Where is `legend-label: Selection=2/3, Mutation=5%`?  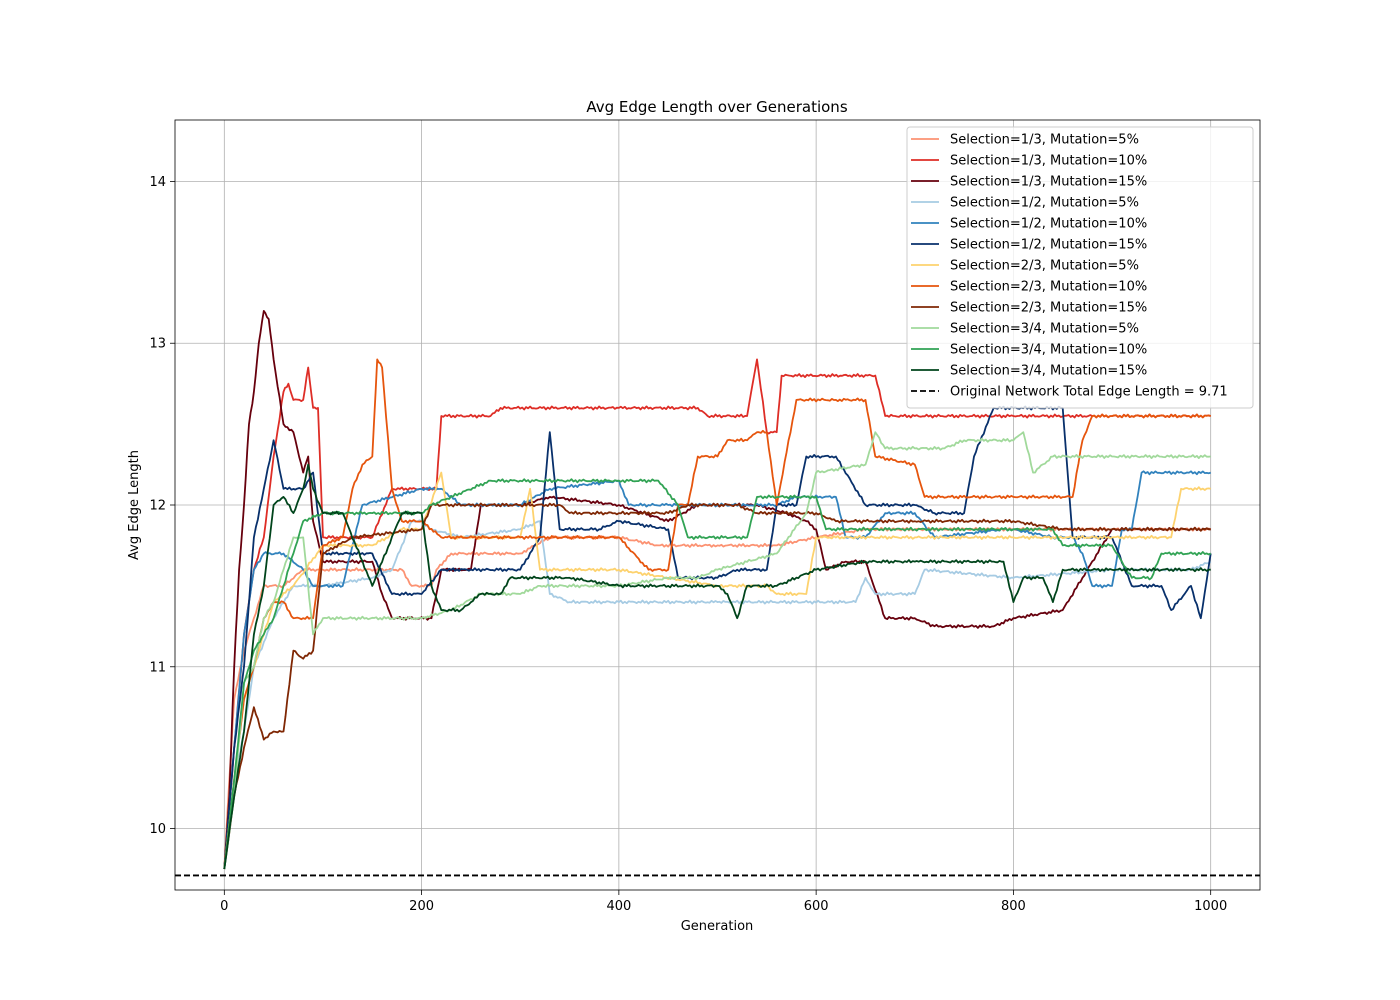
legend-label: Selection=2/3, Mutation=5% is located at coordinates (1044, 266).